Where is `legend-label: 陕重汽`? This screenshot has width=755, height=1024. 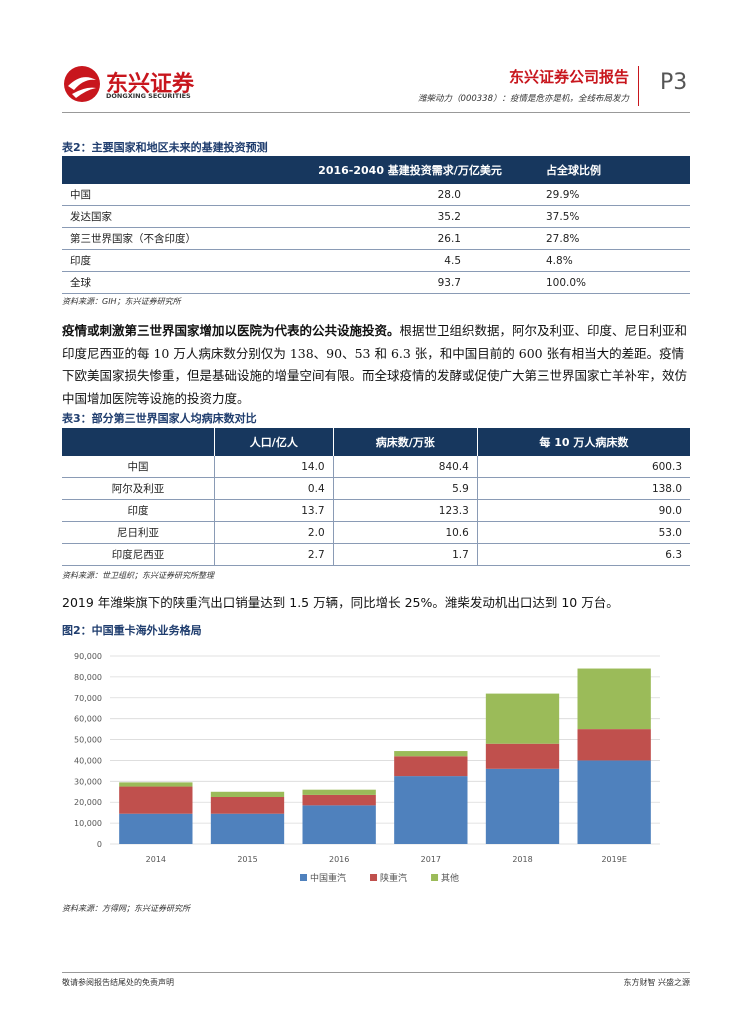 legend-label: 陕重汽 is located at coordinates (393, 878).